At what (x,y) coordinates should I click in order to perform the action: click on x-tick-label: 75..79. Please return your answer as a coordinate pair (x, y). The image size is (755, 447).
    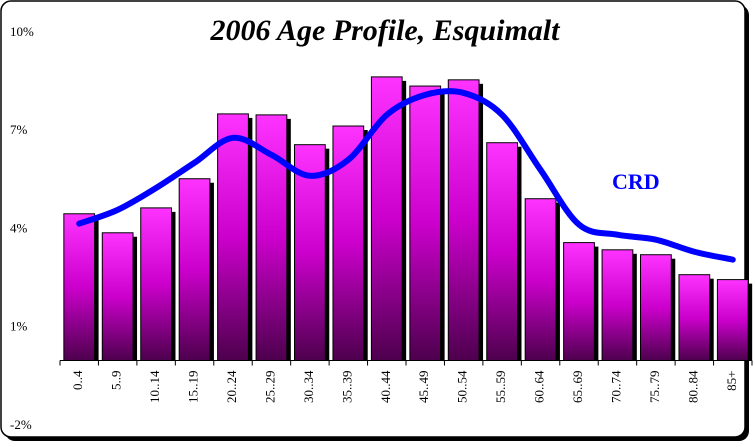
    Looking at the image, I should click on (654, 387).